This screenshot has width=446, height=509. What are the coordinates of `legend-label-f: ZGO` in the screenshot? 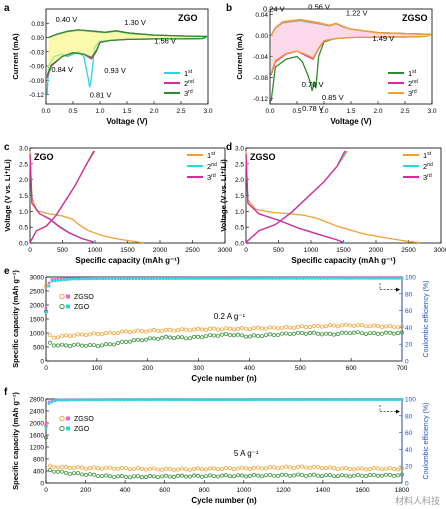 It's located at (82, 429).